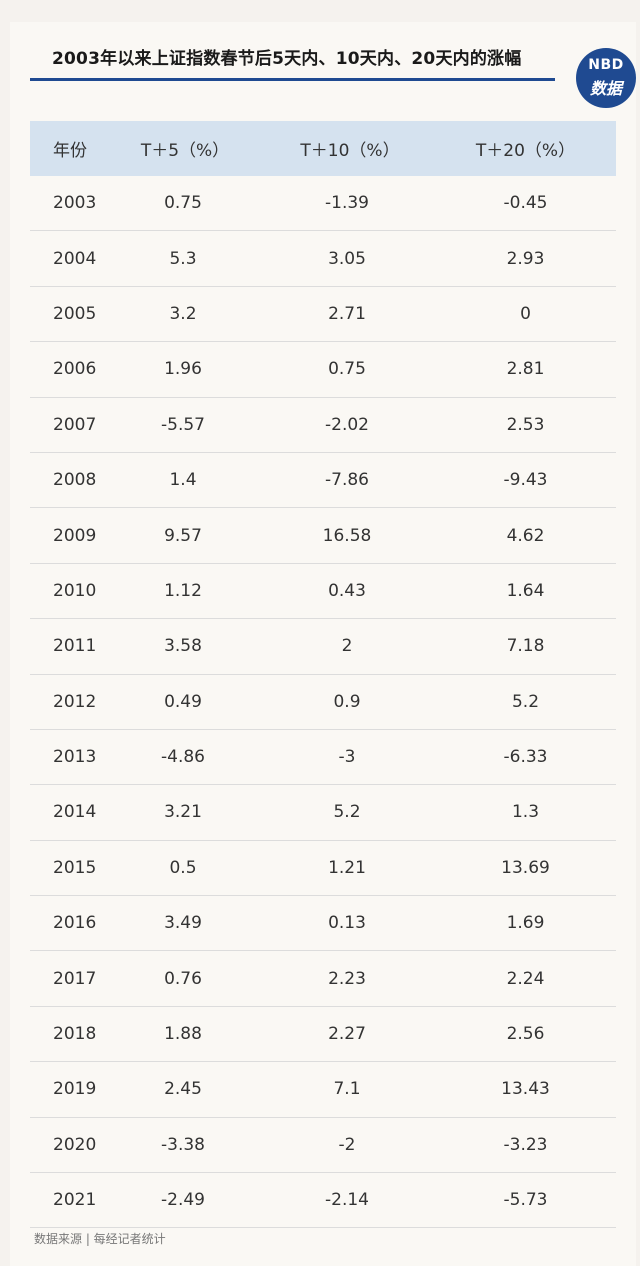 This screenshot has height=1266, width=640. What do you see at coordinates (190, 1145) in the screenshot?
I see `cell-t5: -3.38` at bounding box center [190, 1145].